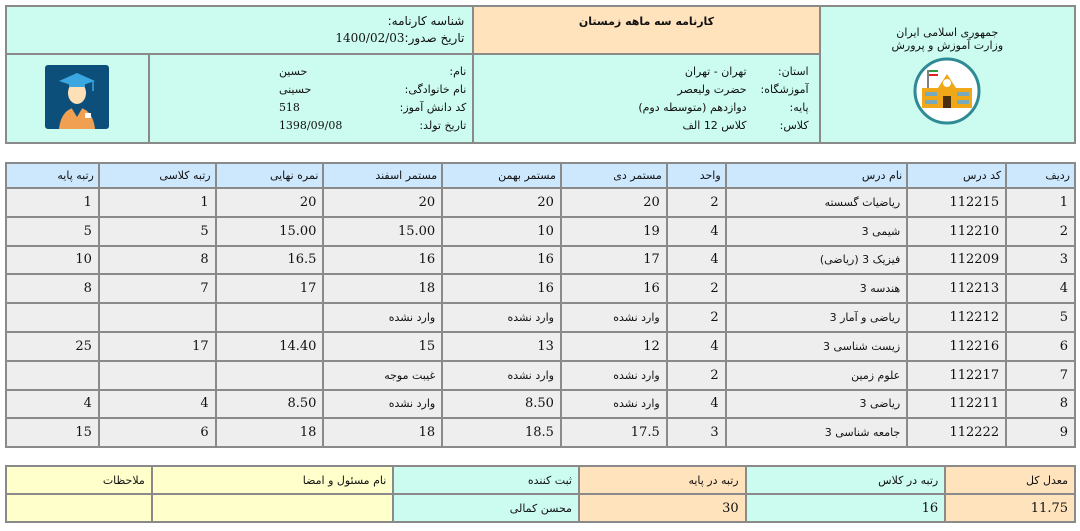  What do you see at coordinates (957, 375) in the screenshot?
I see `table-cell: 112217` at bounding box center [957, 375].